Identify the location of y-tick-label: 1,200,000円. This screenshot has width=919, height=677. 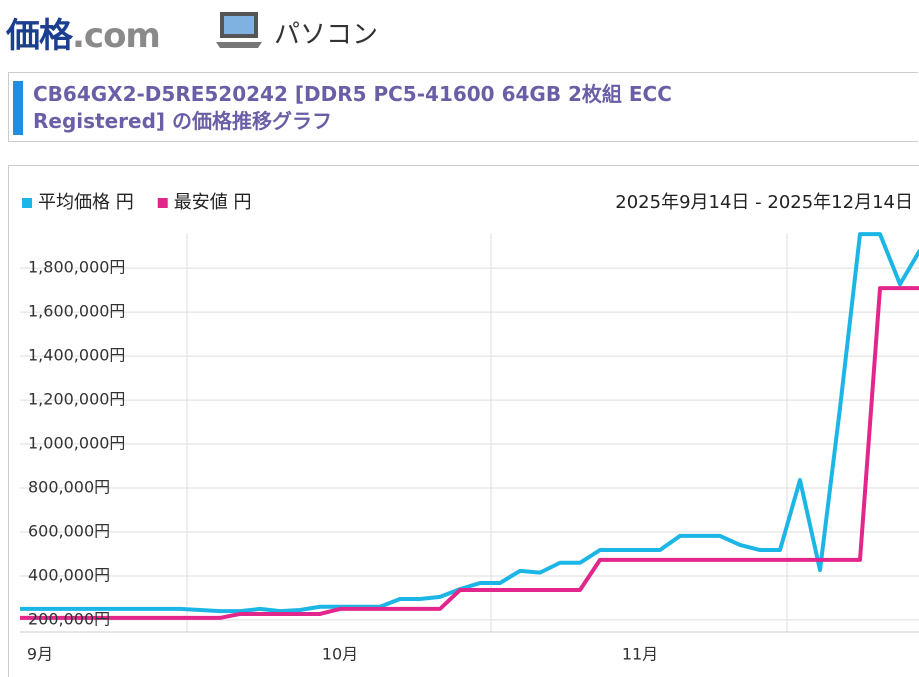
(76, 399).